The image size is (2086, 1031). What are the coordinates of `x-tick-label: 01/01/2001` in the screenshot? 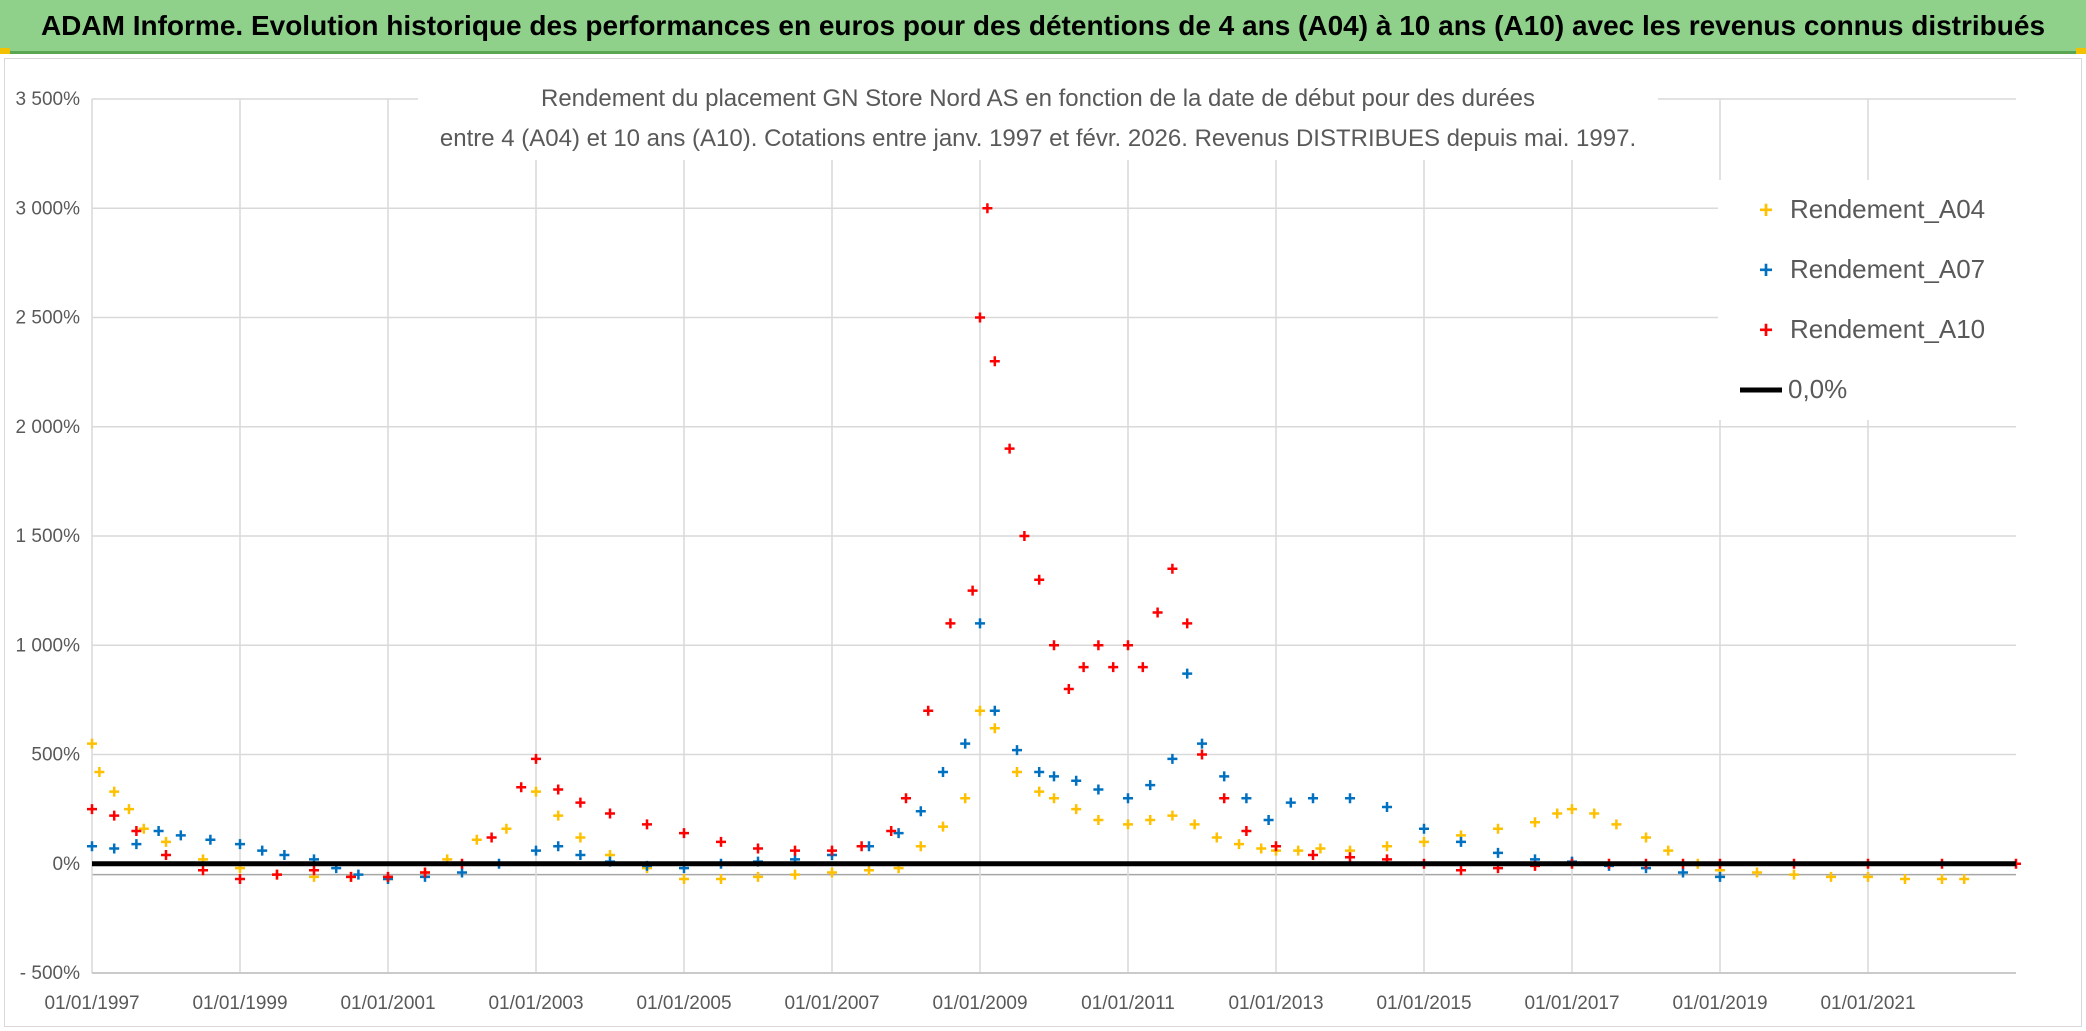 It's located at (387, 1003).